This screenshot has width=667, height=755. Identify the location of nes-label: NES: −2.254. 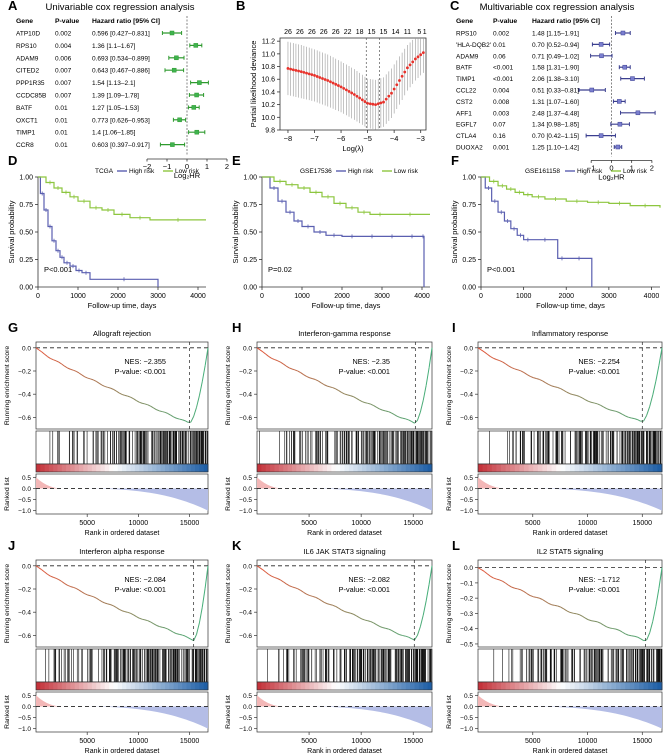
(599, 361).